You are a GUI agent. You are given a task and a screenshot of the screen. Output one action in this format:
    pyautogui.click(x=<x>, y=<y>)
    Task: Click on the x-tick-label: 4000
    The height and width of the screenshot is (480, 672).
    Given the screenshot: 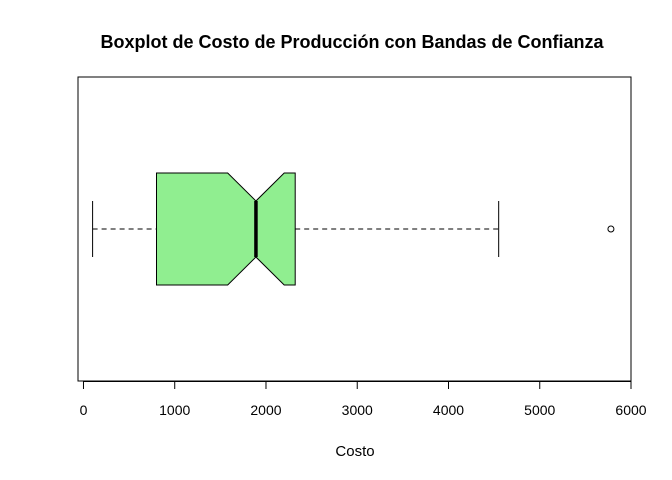 What is the action you would take?
    pyautogui.click(x=448, y=410)
    